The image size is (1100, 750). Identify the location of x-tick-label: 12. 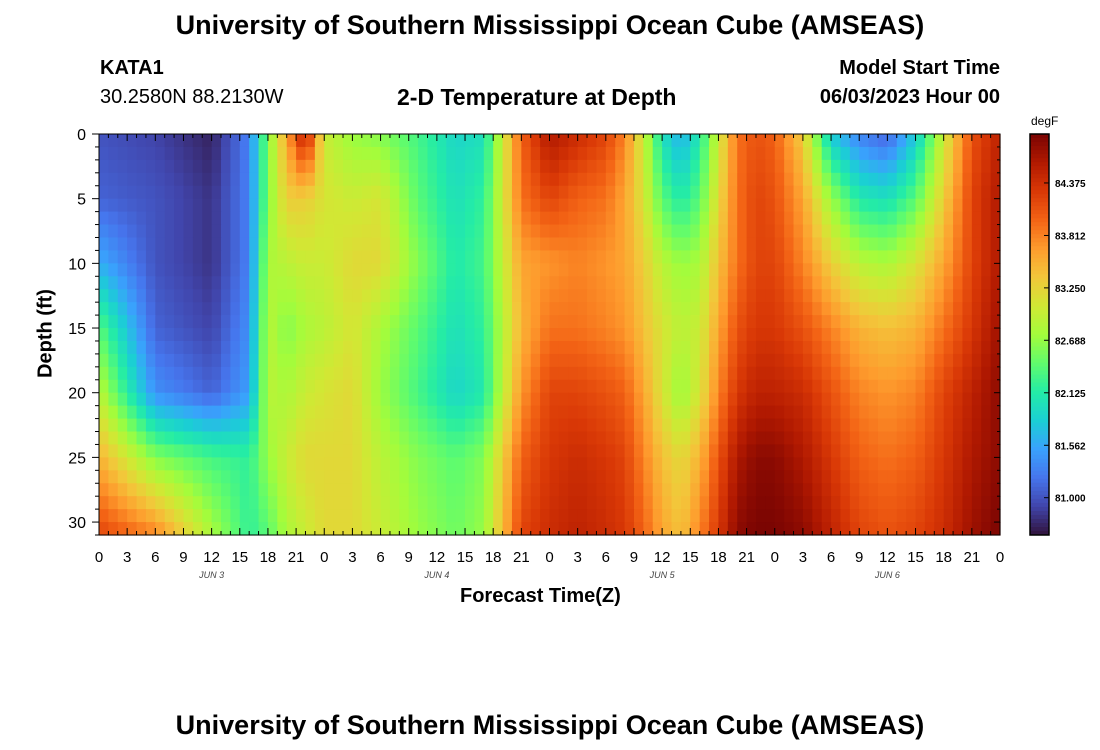
(662, 557).